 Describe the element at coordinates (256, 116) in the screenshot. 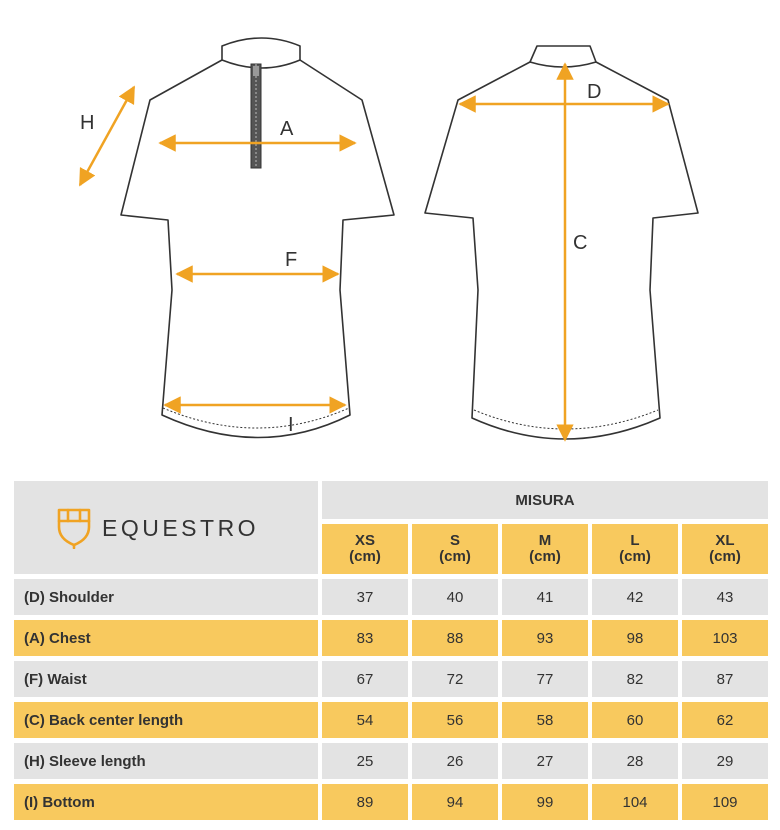

I see `zipper` at that location.